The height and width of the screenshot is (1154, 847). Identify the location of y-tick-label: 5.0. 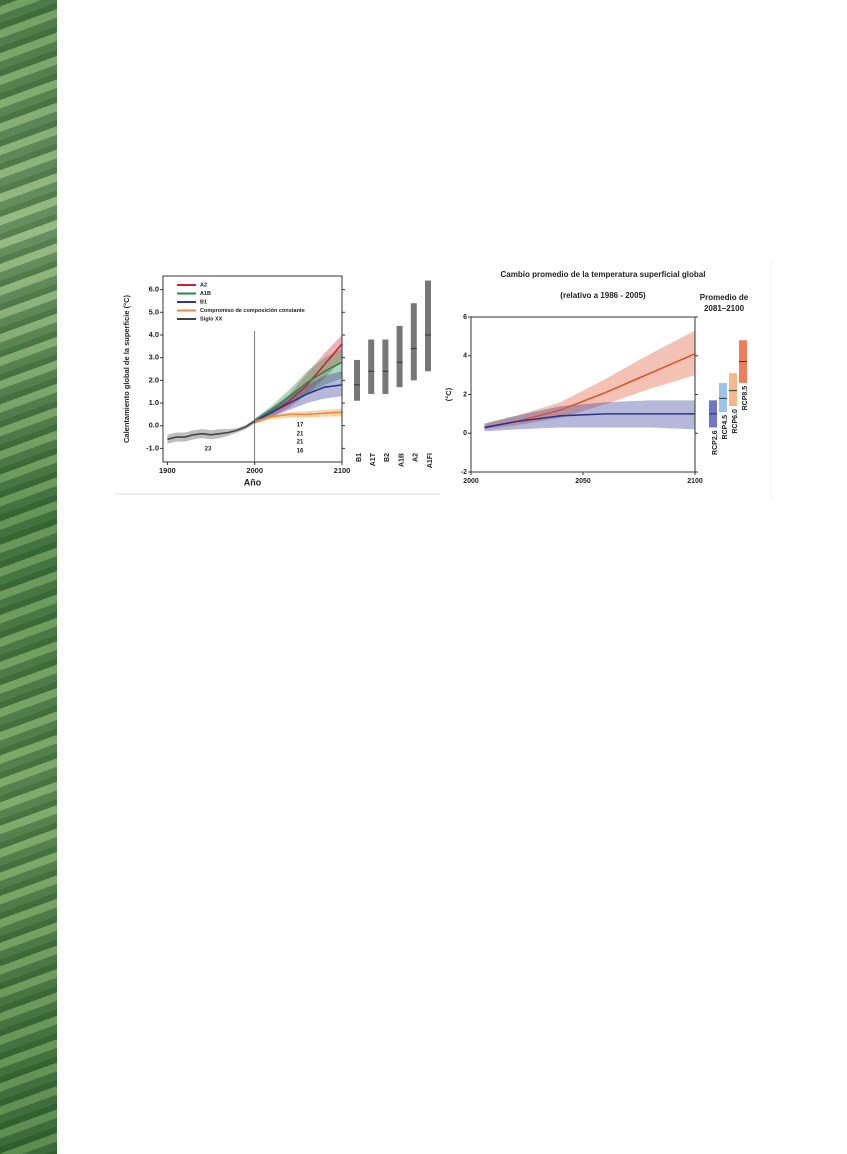
(154, 311).